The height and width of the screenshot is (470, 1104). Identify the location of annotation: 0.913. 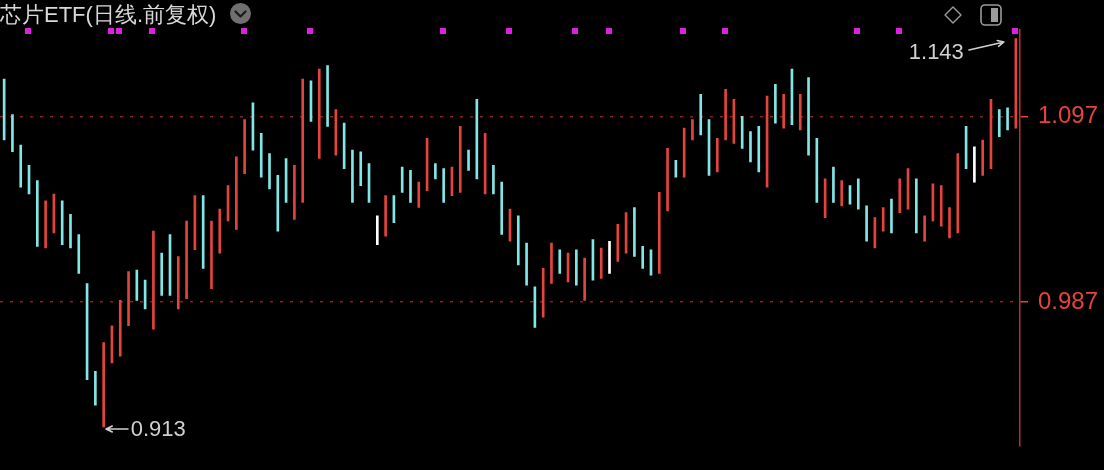
(158, 429).